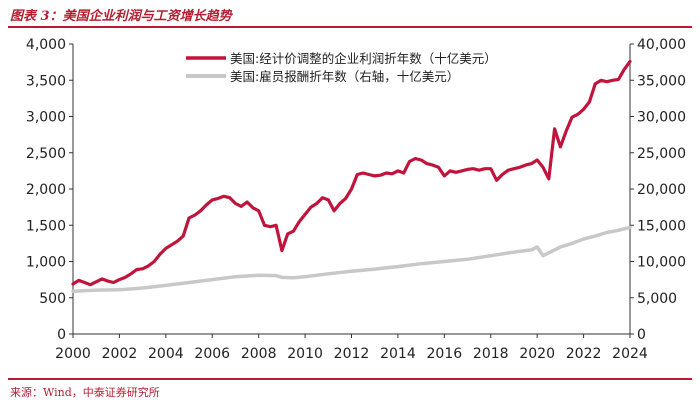  What do you see at coordinates (350, 27) in the screenshot?
I see `title-rule` at bounding box center [350, 27].